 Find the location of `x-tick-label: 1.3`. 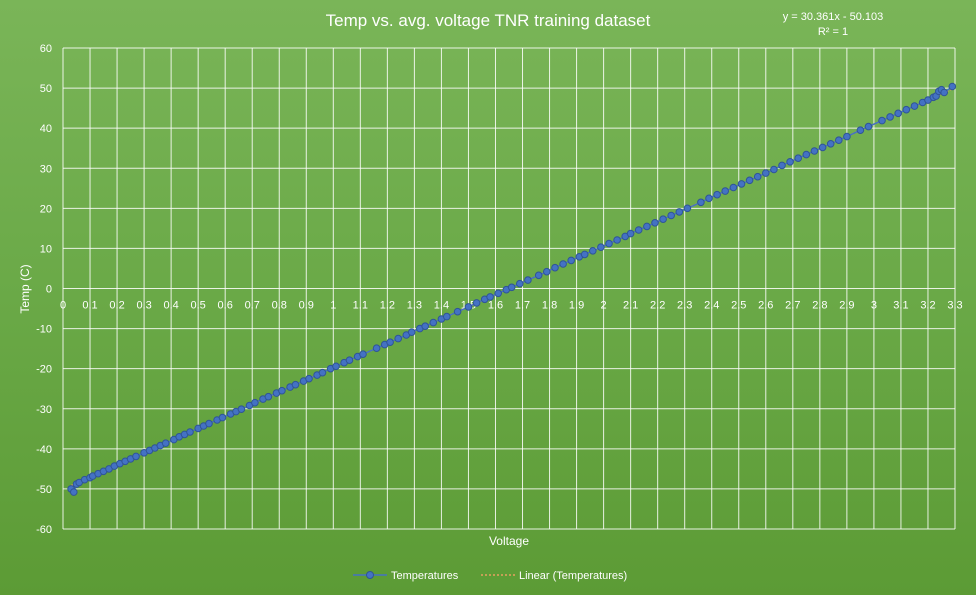

x-tick-label: 1.3 is located at coordinates (414, 306).